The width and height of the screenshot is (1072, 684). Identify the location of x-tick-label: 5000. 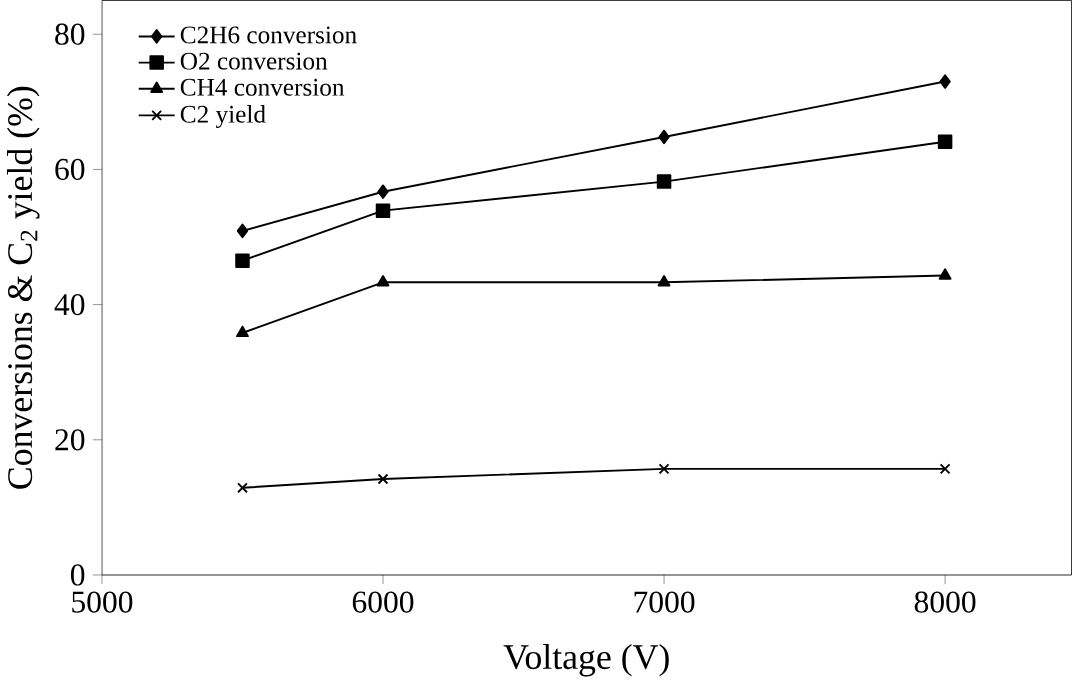
(102, 602).